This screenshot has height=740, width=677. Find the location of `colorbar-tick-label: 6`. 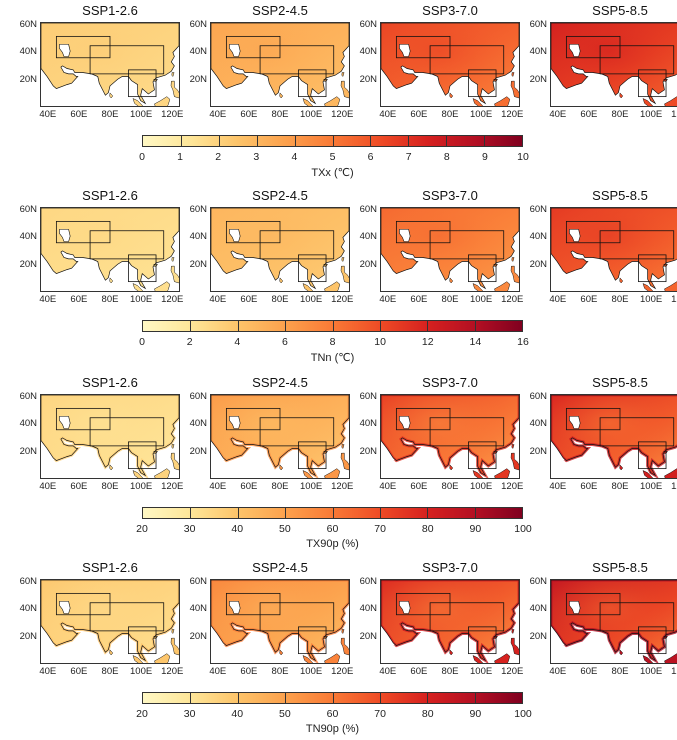

colorbar-tick-label: 6 is located at coordinates (284, 342).